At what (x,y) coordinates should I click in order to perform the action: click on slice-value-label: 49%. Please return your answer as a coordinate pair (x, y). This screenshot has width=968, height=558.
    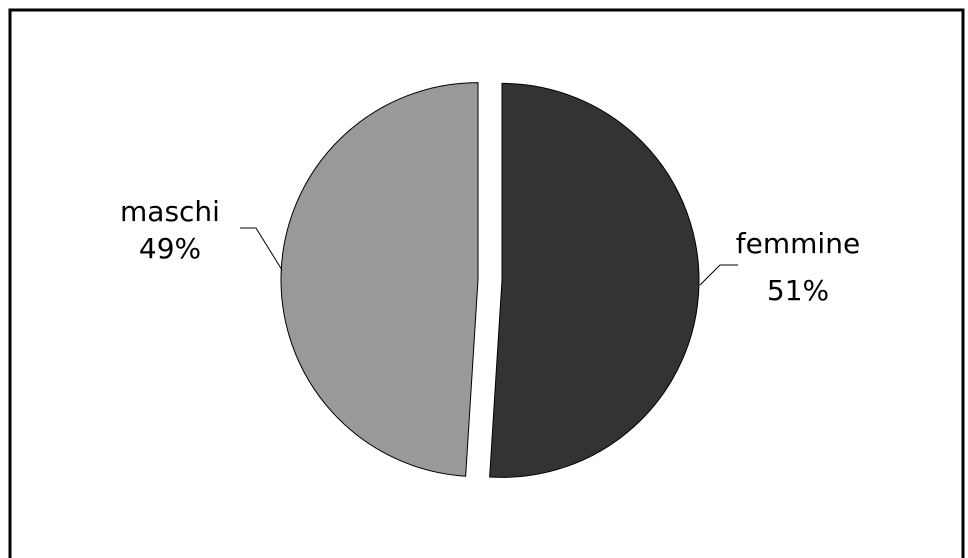
    Looking at the image, I should click on (170, 248).